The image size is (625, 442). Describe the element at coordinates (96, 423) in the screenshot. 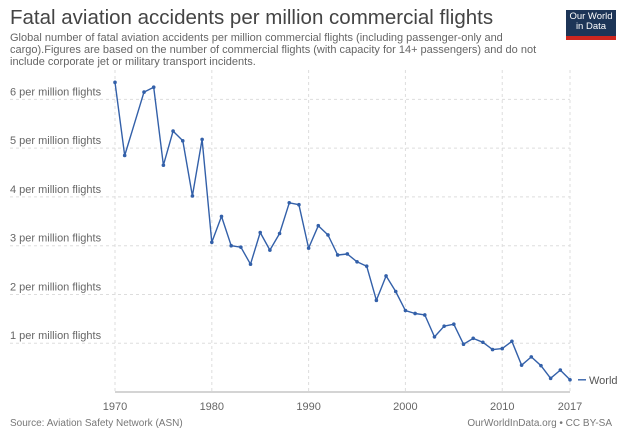

I see `source-note: Source: Aviation Safety Network (ASN)` at that location.